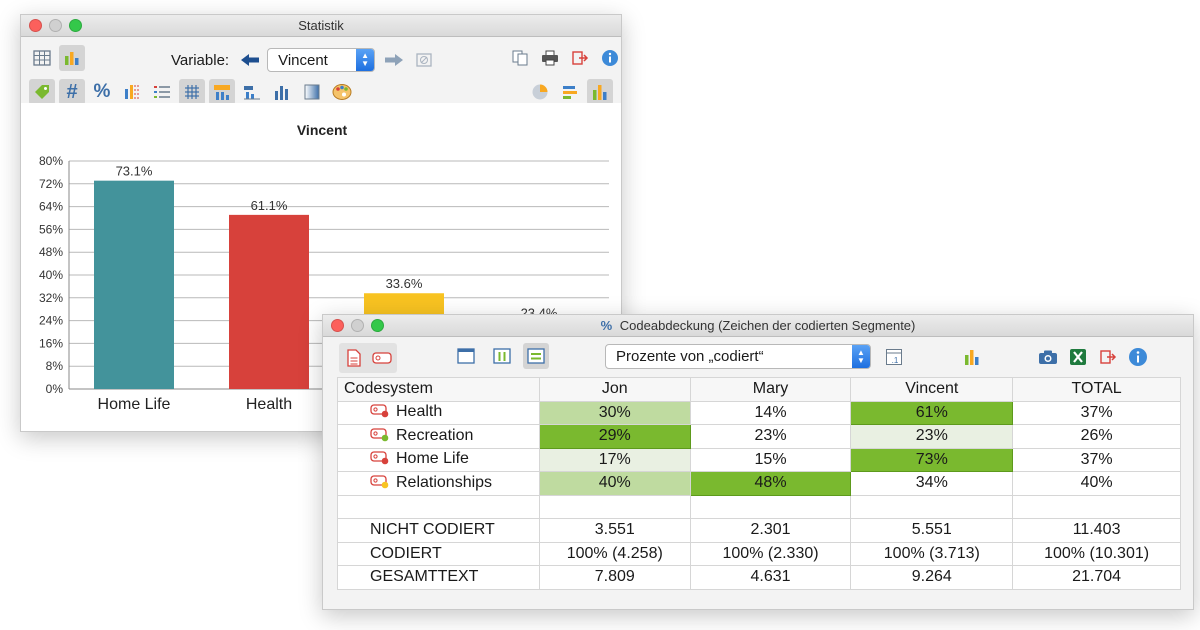 The image size is (1200, 630). I want to click on table-row-home-life: Home Life 17% 15% 73% 37%, so click(759, 459).